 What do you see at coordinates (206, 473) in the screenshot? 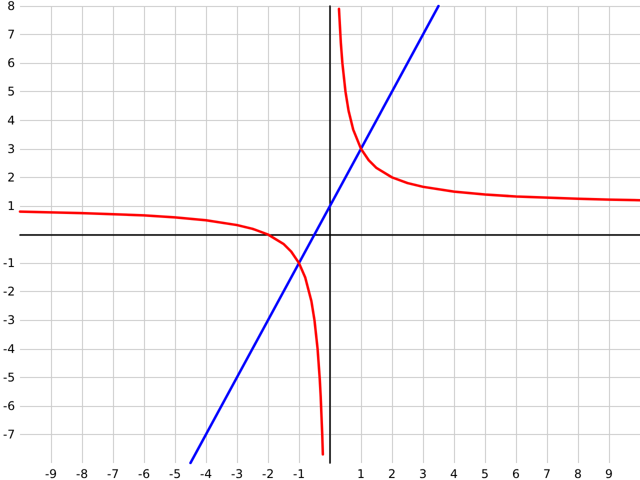
I see `x-tick-label: -4` at bounding box center [206, 473].